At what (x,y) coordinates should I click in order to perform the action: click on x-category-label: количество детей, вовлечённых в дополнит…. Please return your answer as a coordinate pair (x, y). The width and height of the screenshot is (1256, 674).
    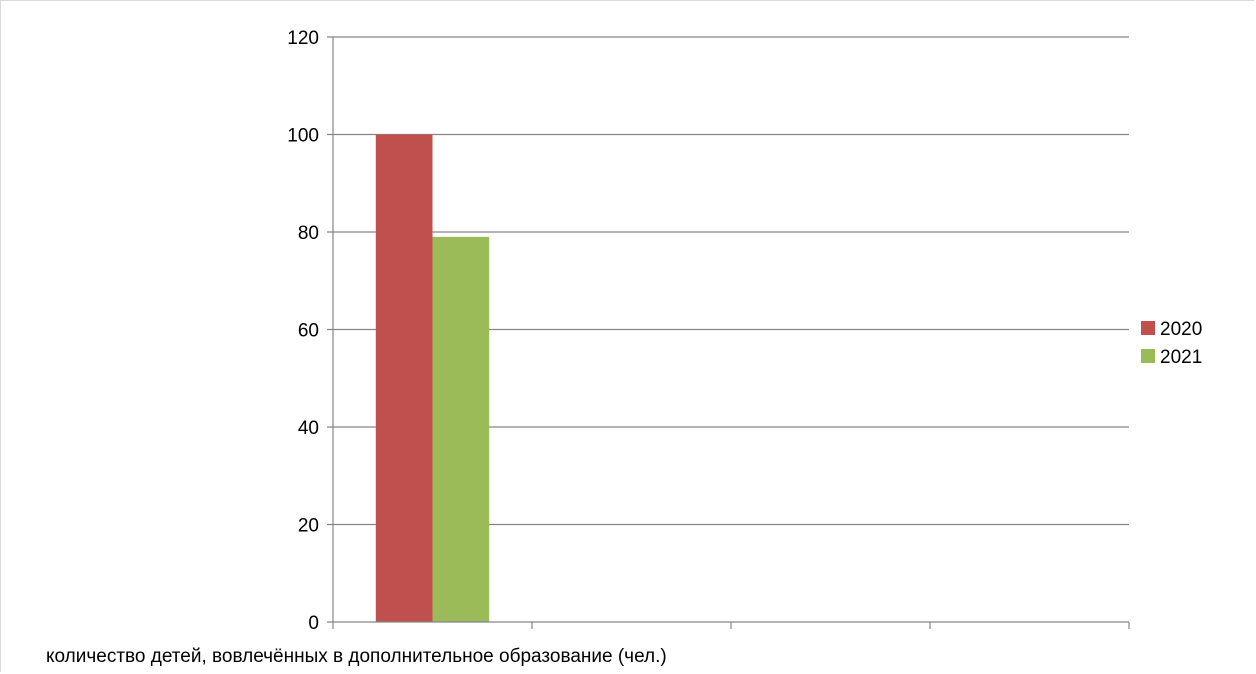
    Looking at the image, I should click on (356, 656).